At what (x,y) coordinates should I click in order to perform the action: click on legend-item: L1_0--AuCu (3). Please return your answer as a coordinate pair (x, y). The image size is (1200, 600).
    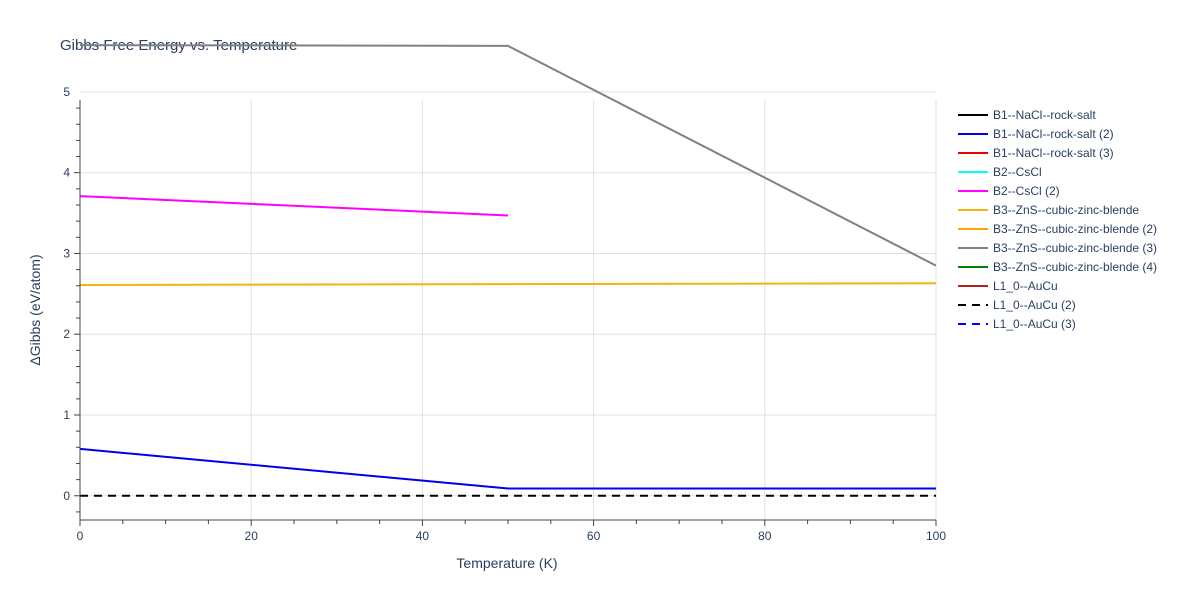
    Looking at the image, I should click on (1017, 324).